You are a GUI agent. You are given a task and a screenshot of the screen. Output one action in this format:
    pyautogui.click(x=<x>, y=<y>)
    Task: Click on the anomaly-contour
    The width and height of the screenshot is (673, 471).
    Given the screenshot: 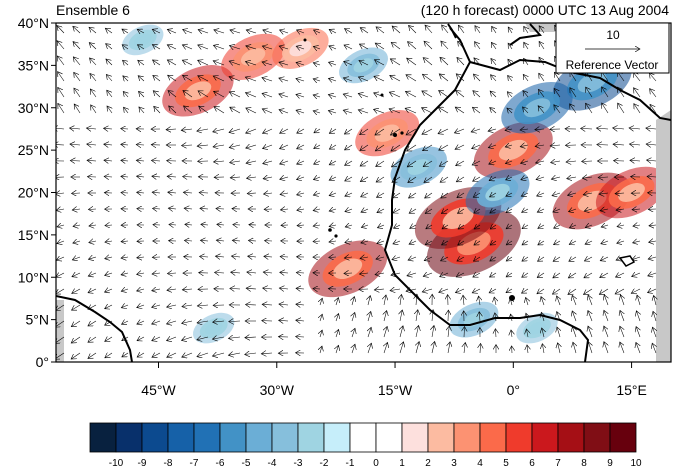 What is the action you would take?
    pyautogui.click(x=387, y=133)
    